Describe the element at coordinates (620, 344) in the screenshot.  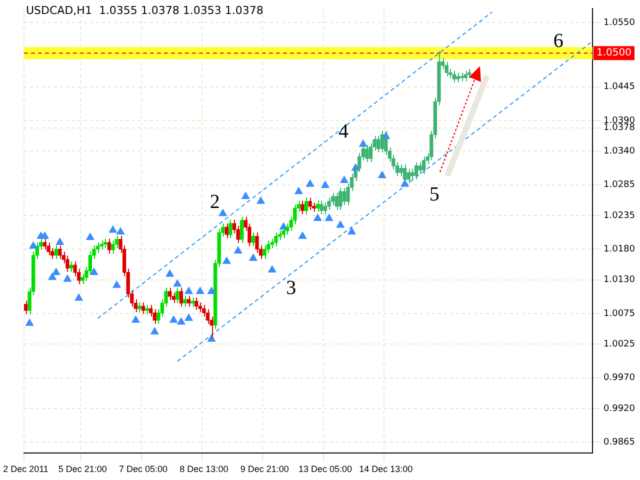
I see `y-tick-label: 1.0025` at that location.